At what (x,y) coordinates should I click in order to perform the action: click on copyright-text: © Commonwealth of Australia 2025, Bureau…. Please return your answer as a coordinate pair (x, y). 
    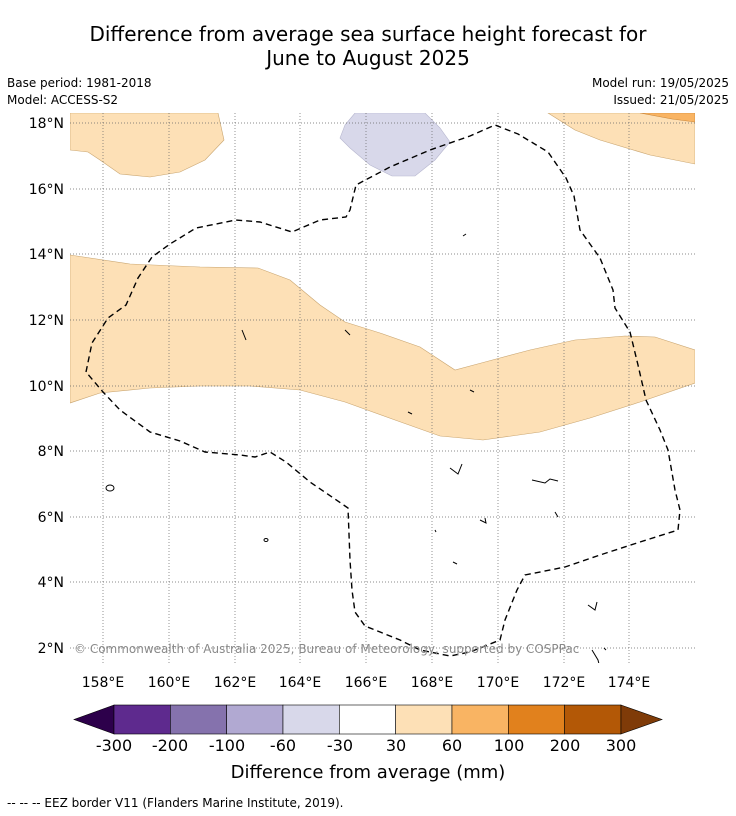
    Looking at the image, I should click on (326, 649).